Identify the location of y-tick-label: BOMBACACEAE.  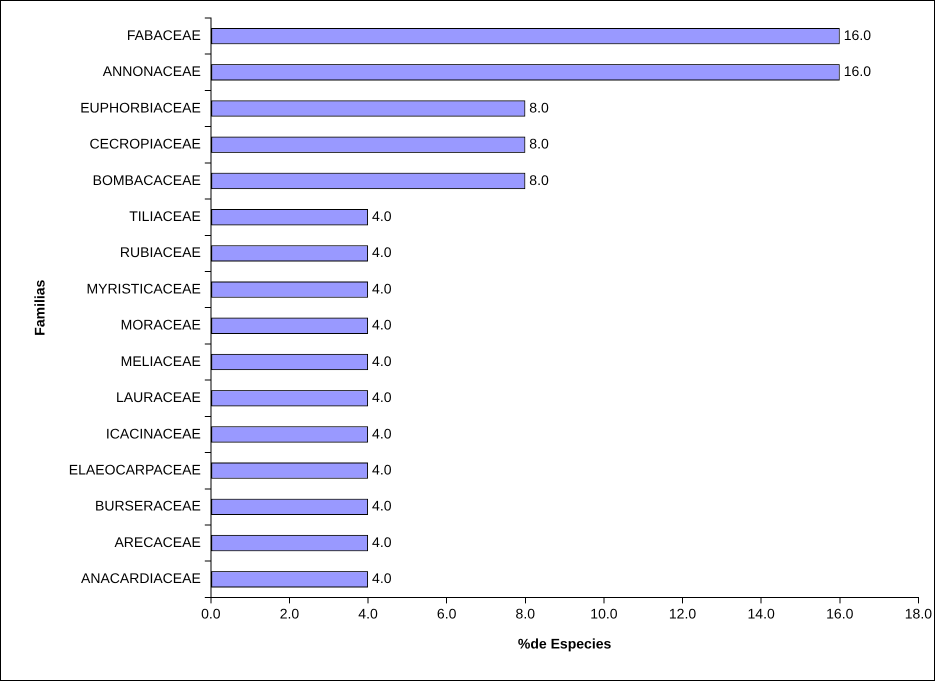
(146, 180).